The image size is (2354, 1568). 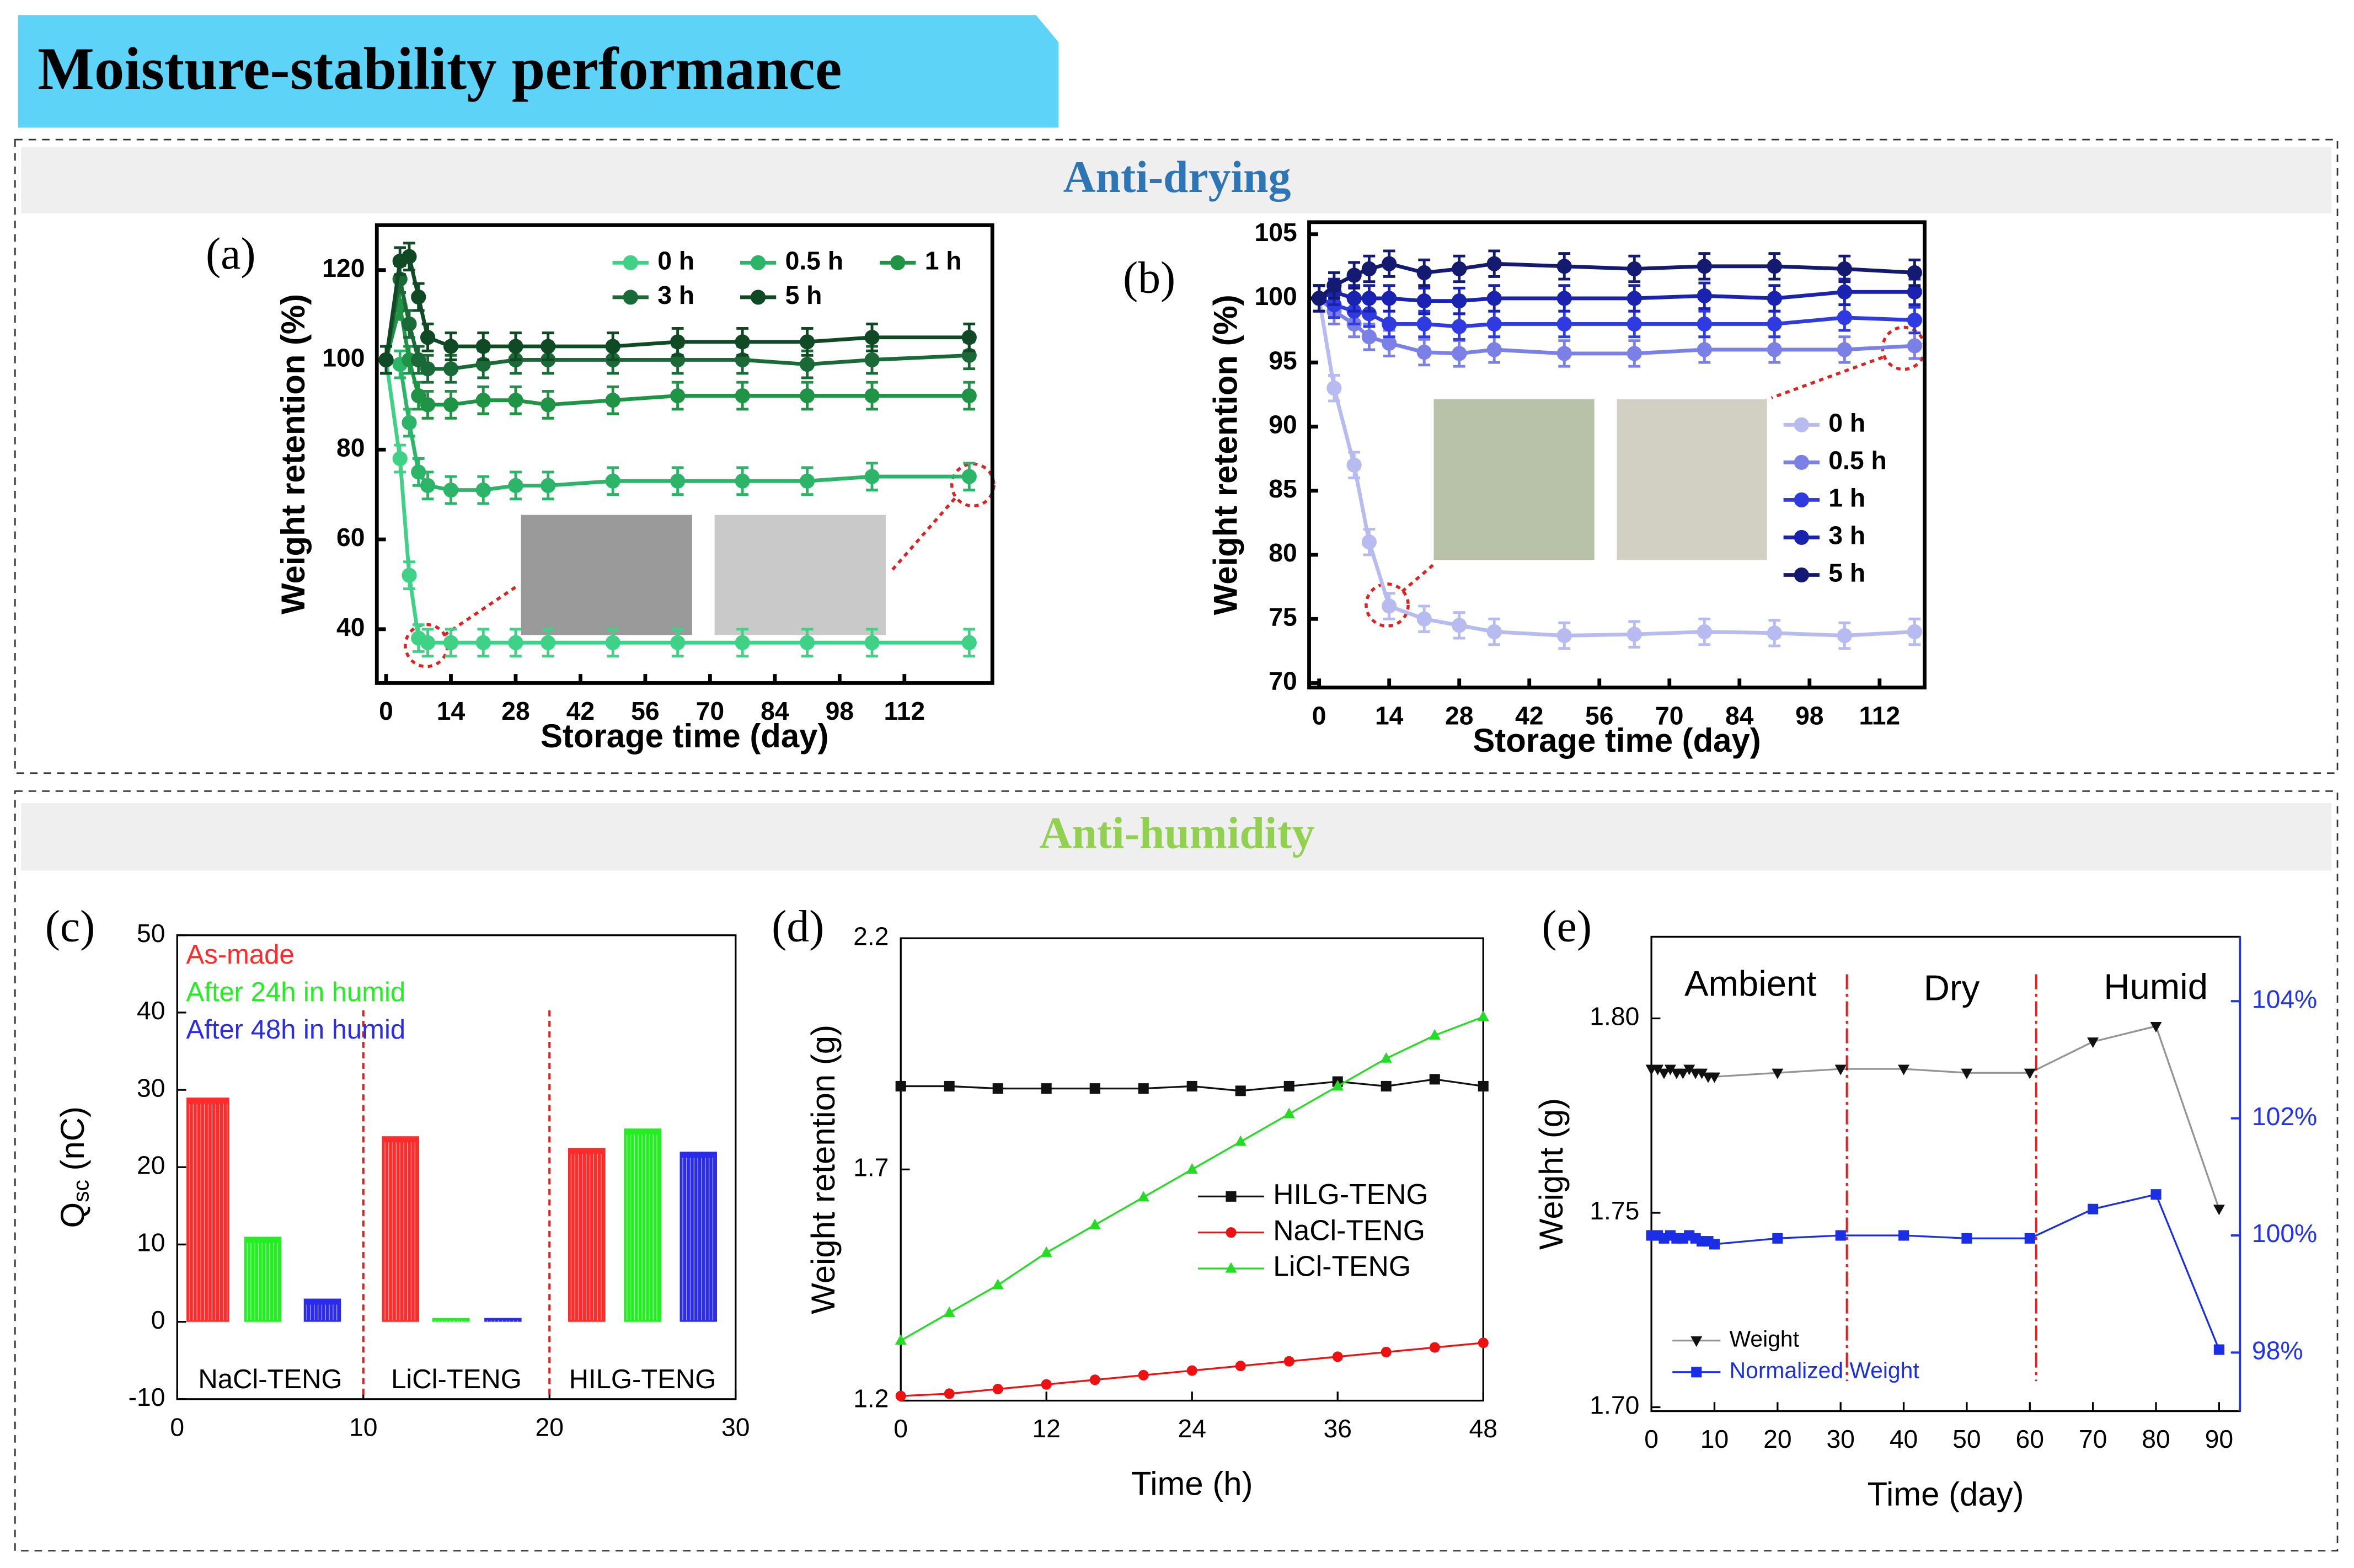 I want to click on panel-label: (b), so click(x=1149, y=277).